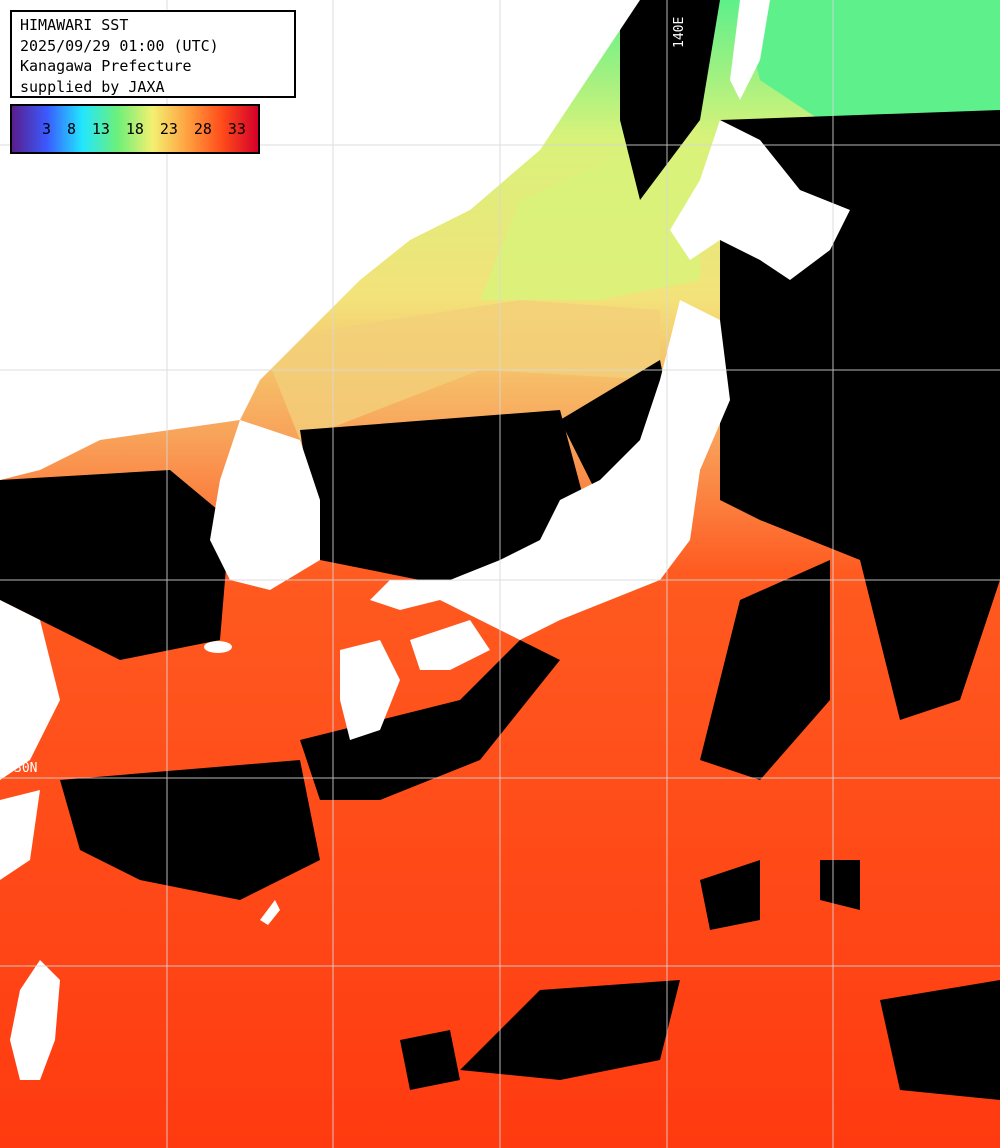 This screenshot has height=1148, width=1000. Describe the element at coordinates (106, 66) in the screenshot. I see `title-prefecture: Kanagawa Prefecture` at that location.